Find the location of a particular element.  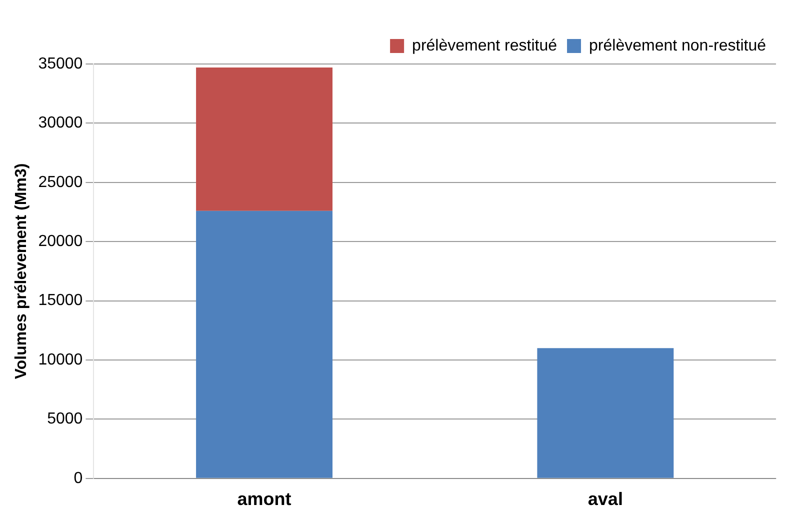

y-axis-title: Volumes prélevement (Mm3) is located at coordinates (21, 271).